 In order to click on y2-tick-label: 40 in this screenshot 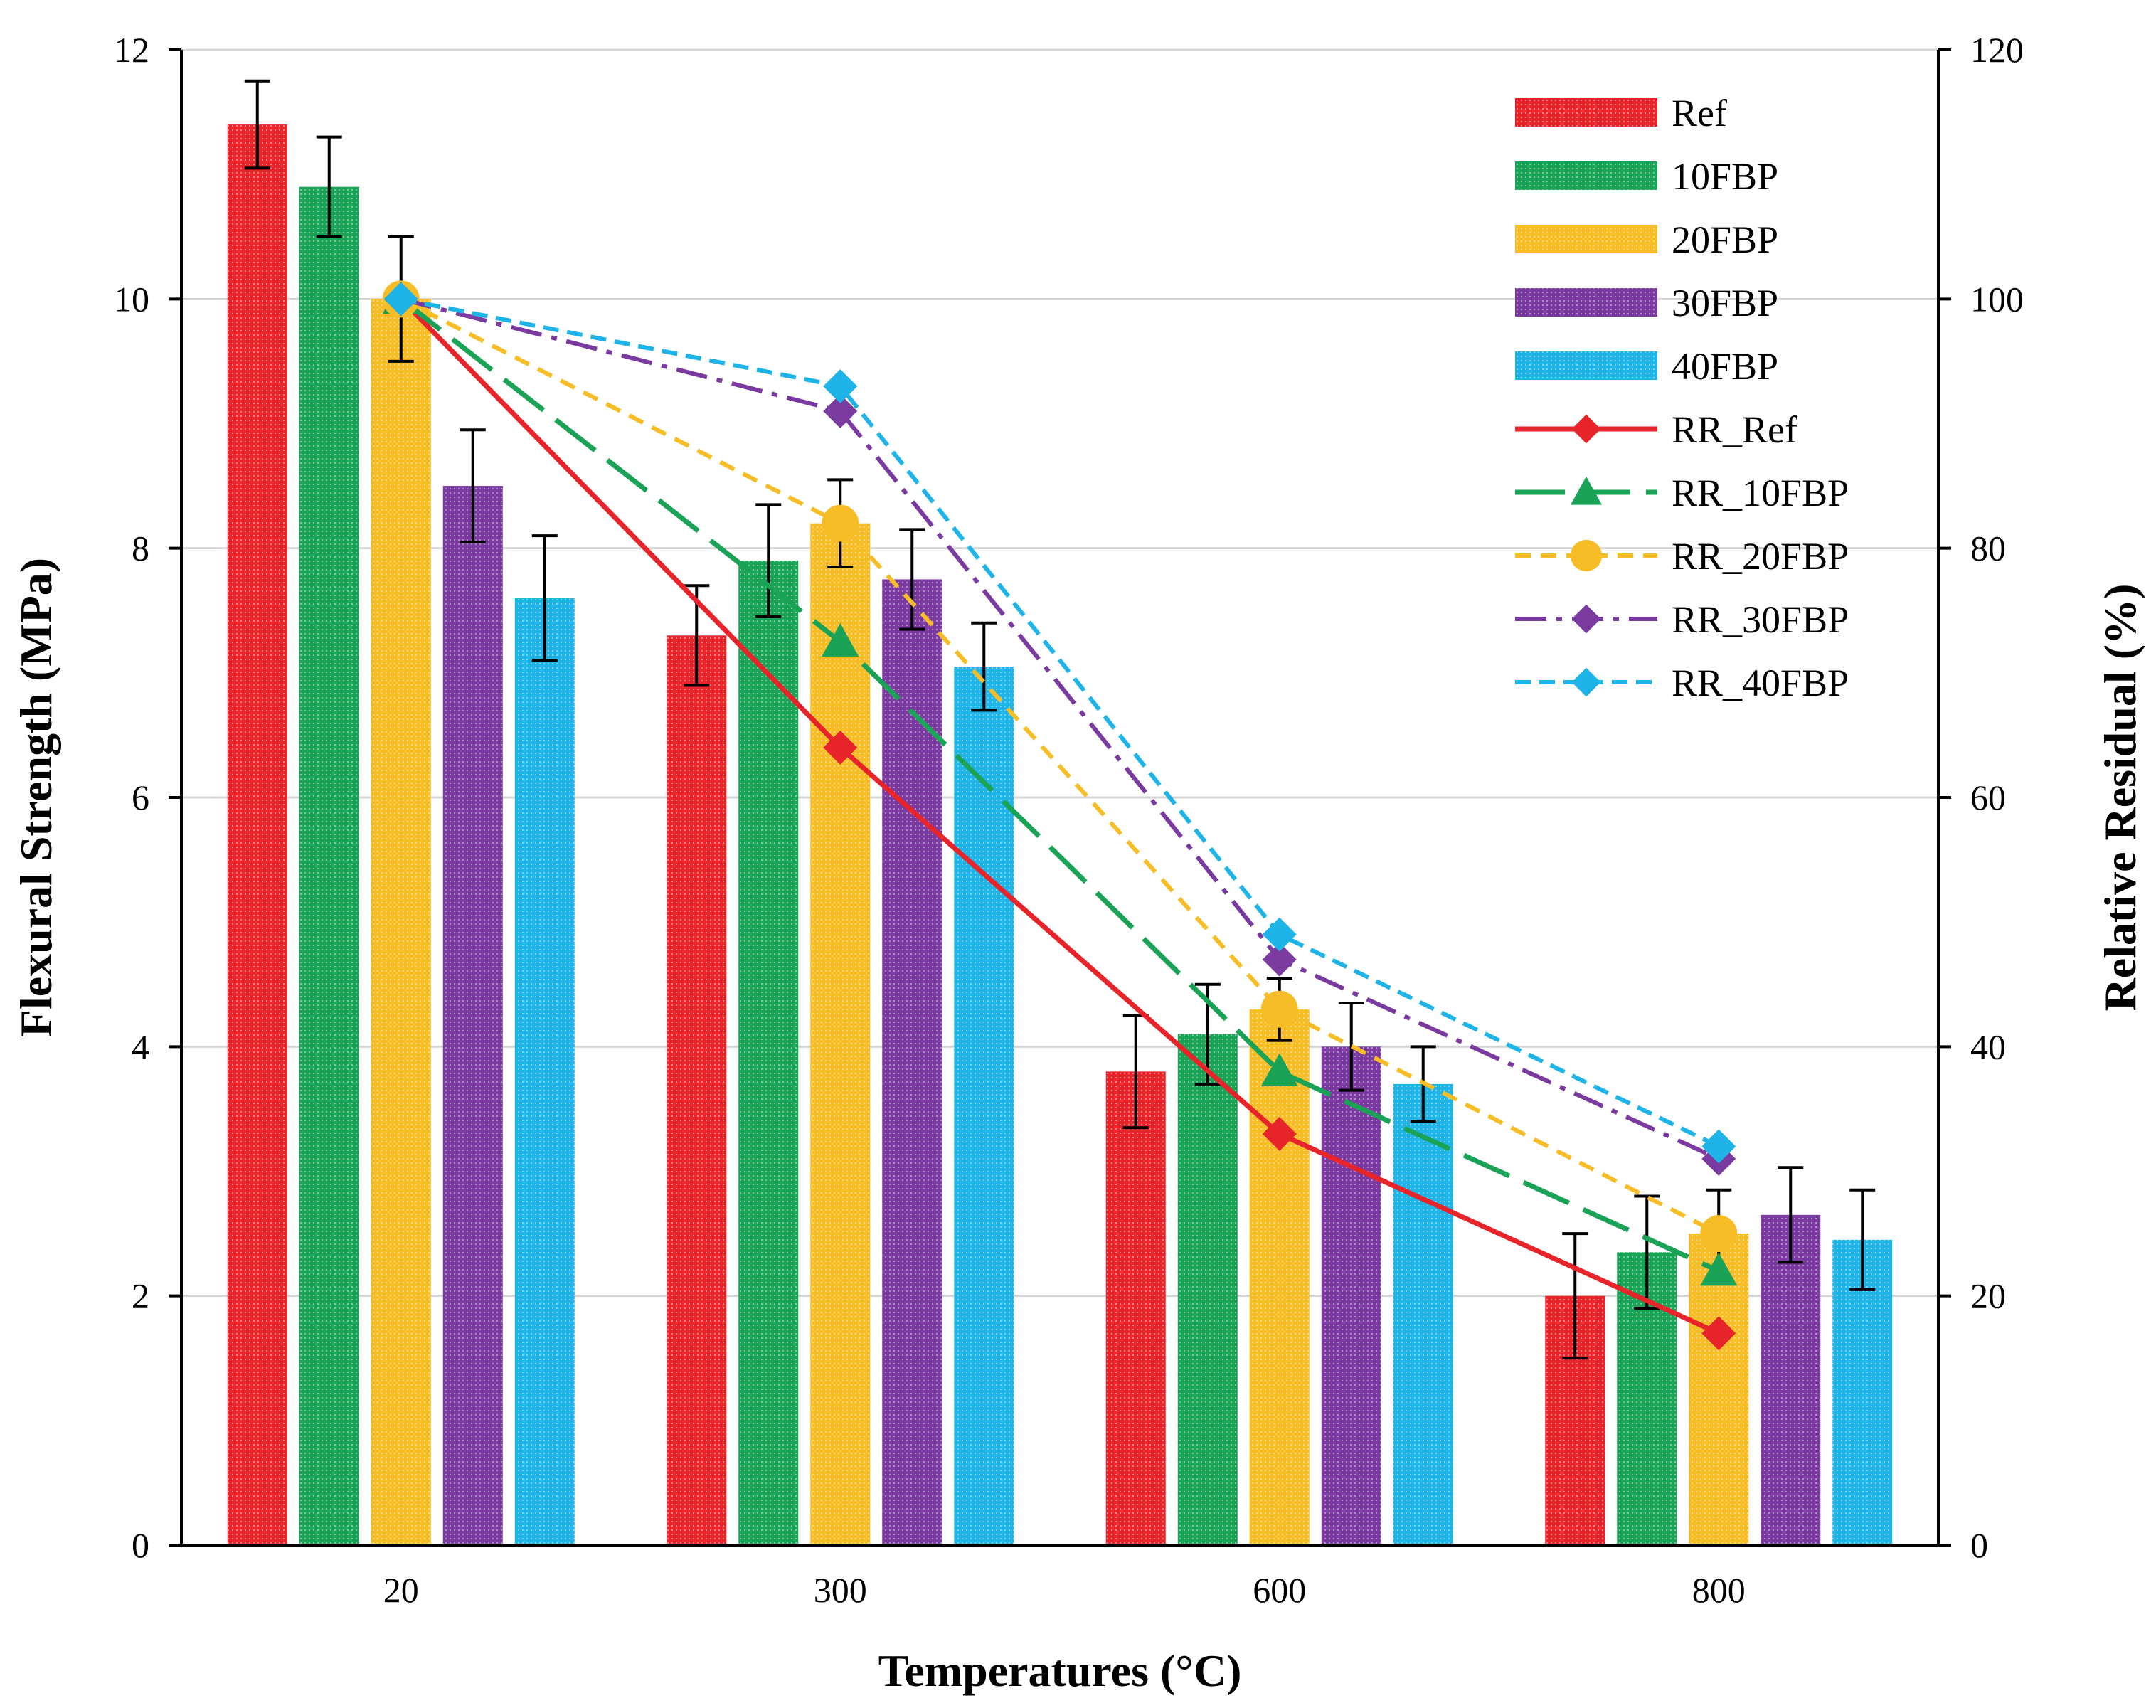, I will do `click(1988, 1046)`.